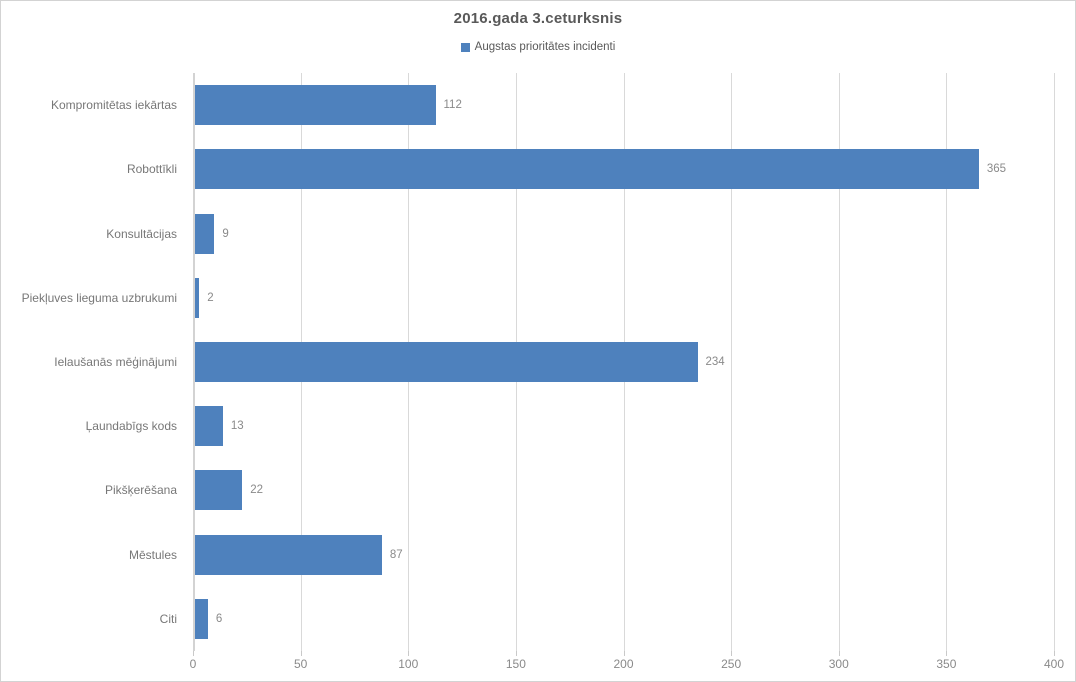 The image size is (1076, 682). Describe the element at coordinates (715, 361) in the screenshot. I see `bar-value-label: 234` at that location.